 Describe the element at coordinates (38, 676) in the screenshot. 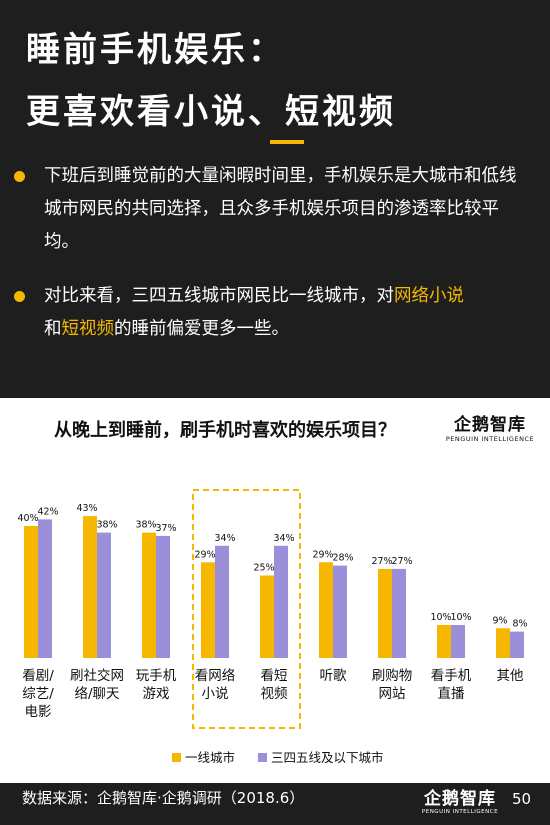

I see `category-label-0-line-0: 看剧/` at that location.